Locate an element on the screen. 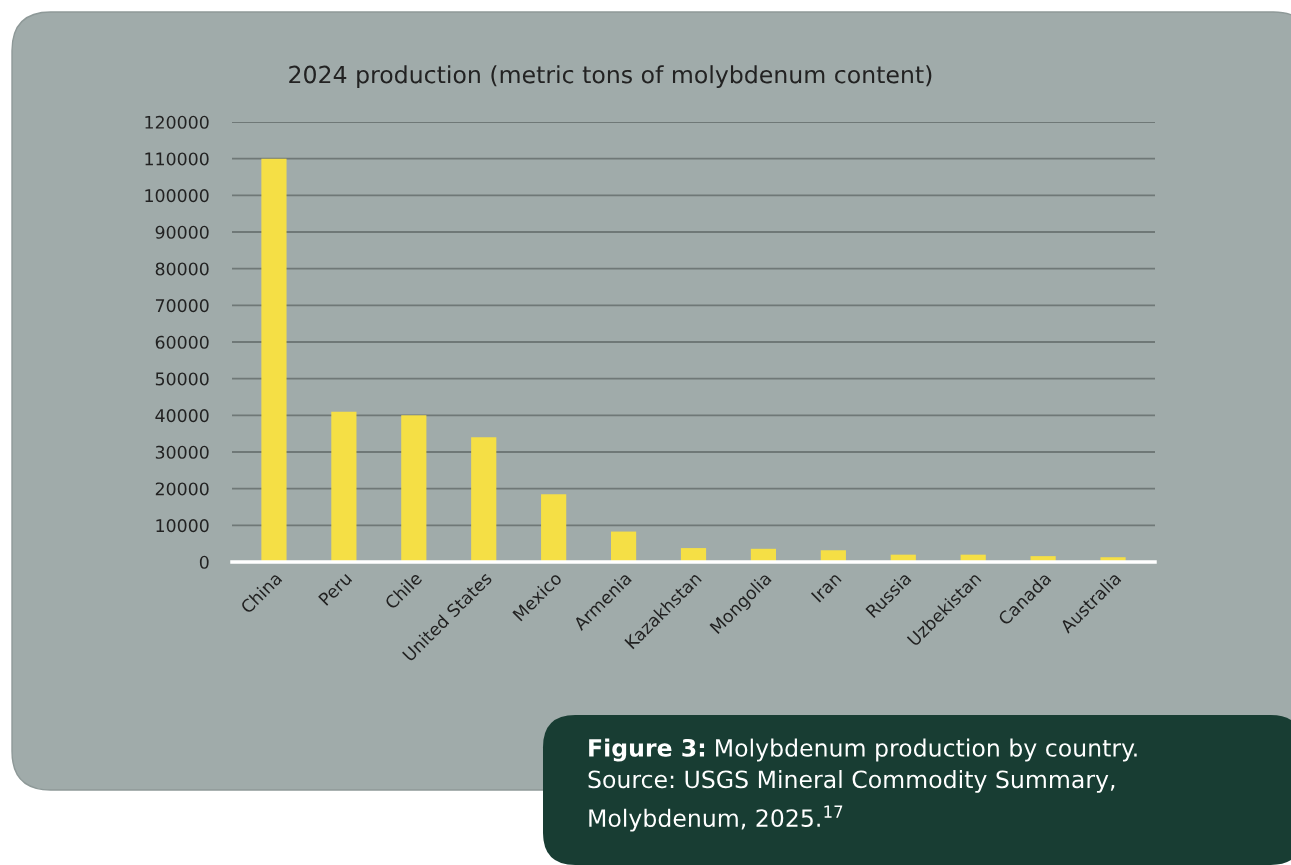 Image resolution: width=1291 pixels, height=865 pixels. chart-title: 2024 production (metric tons of molybdenum content) is located at coordinates (610, 77).